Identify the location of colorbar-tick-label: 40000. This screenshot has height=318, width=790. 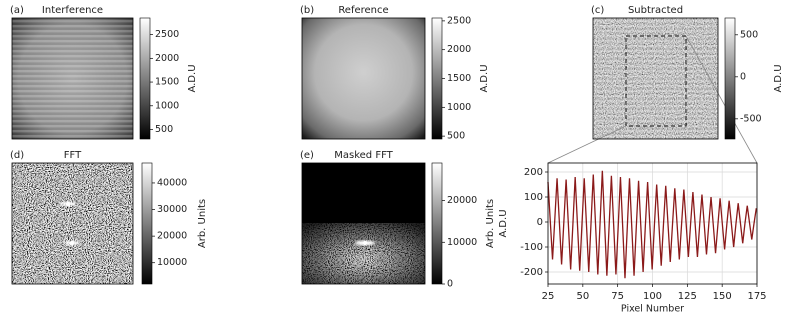
(172, 182).